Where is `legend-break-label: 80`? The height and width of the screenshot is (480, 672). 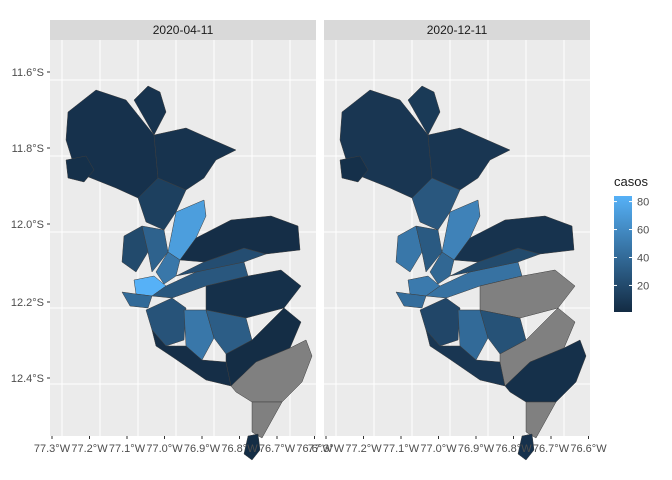 legend-break-label: 80 is located at coordinates (643, 203).